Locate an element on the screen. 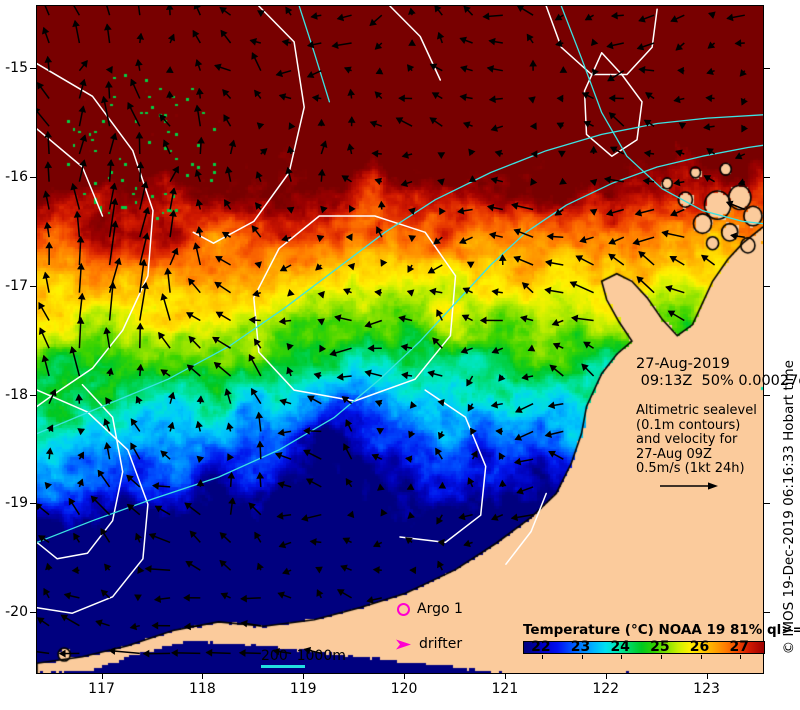  x-axis-label: 117 is located at coordinates (101, 689).